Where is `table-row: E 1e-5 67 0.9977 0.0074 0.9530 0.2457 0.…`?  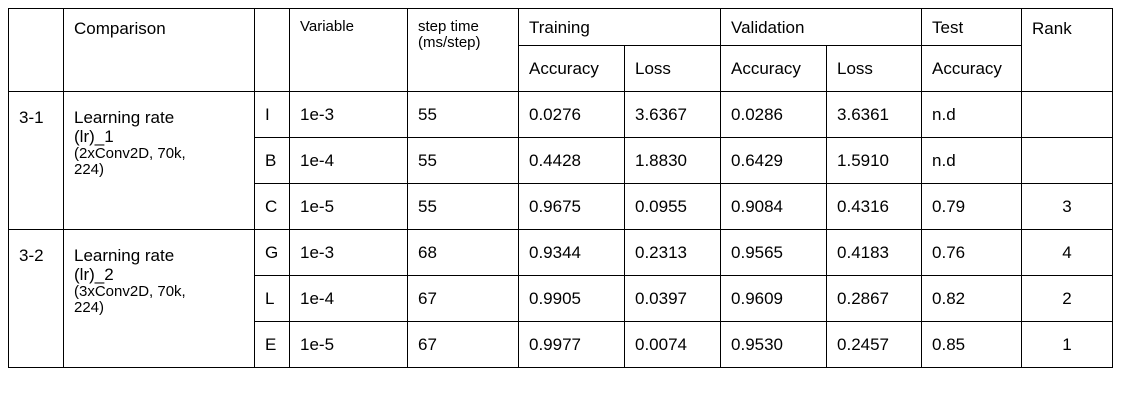
table-row: E 1e-5 67 0.9977 0.0074 0.9530 0.2457 0.… is located at coordinates (561, 344).